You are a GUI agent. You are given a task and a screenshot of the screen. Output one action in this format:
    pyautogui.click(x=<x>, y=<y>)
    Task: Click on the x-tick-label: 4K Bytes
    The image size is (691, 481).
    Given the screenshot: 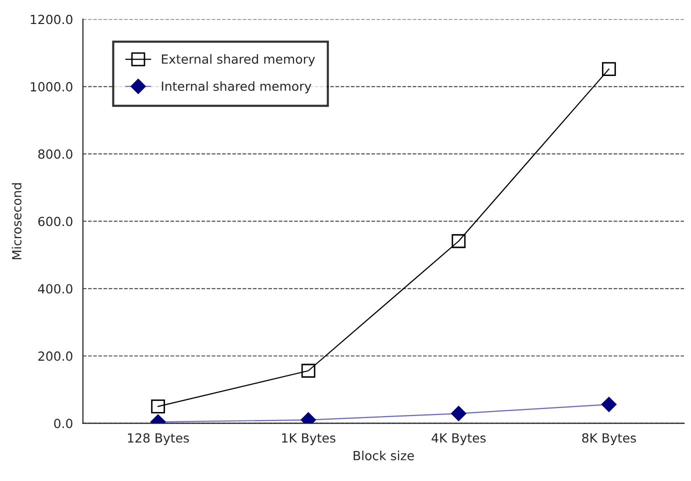 What is the action you would take?
    pyautogui.click(x=459, y=439)
    